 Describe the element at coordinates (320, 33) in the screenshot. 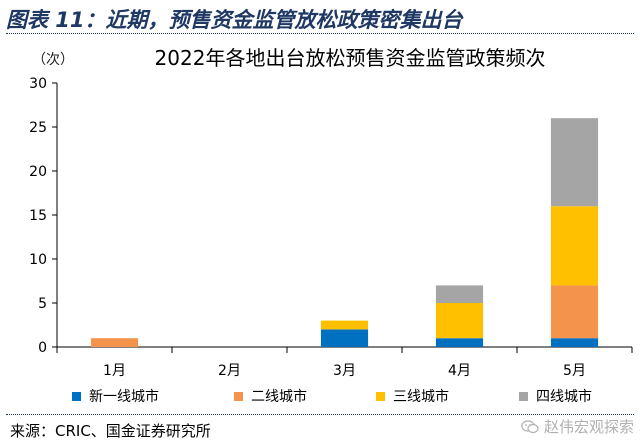

I see `header-divider` at that location.